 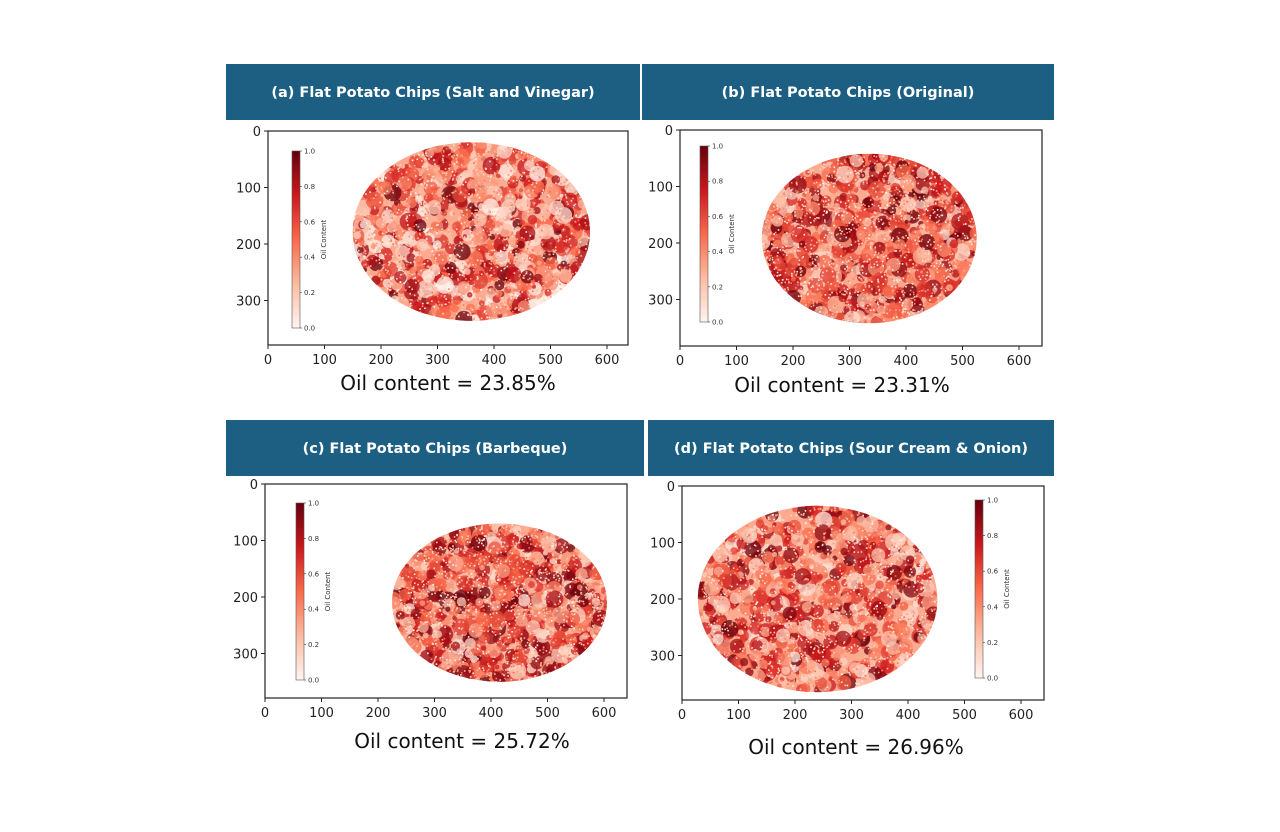 What do you see at coordinates (607, 360) in the screenshot?
I see `x-tick-label: 600` at bounding box center [607, 360].